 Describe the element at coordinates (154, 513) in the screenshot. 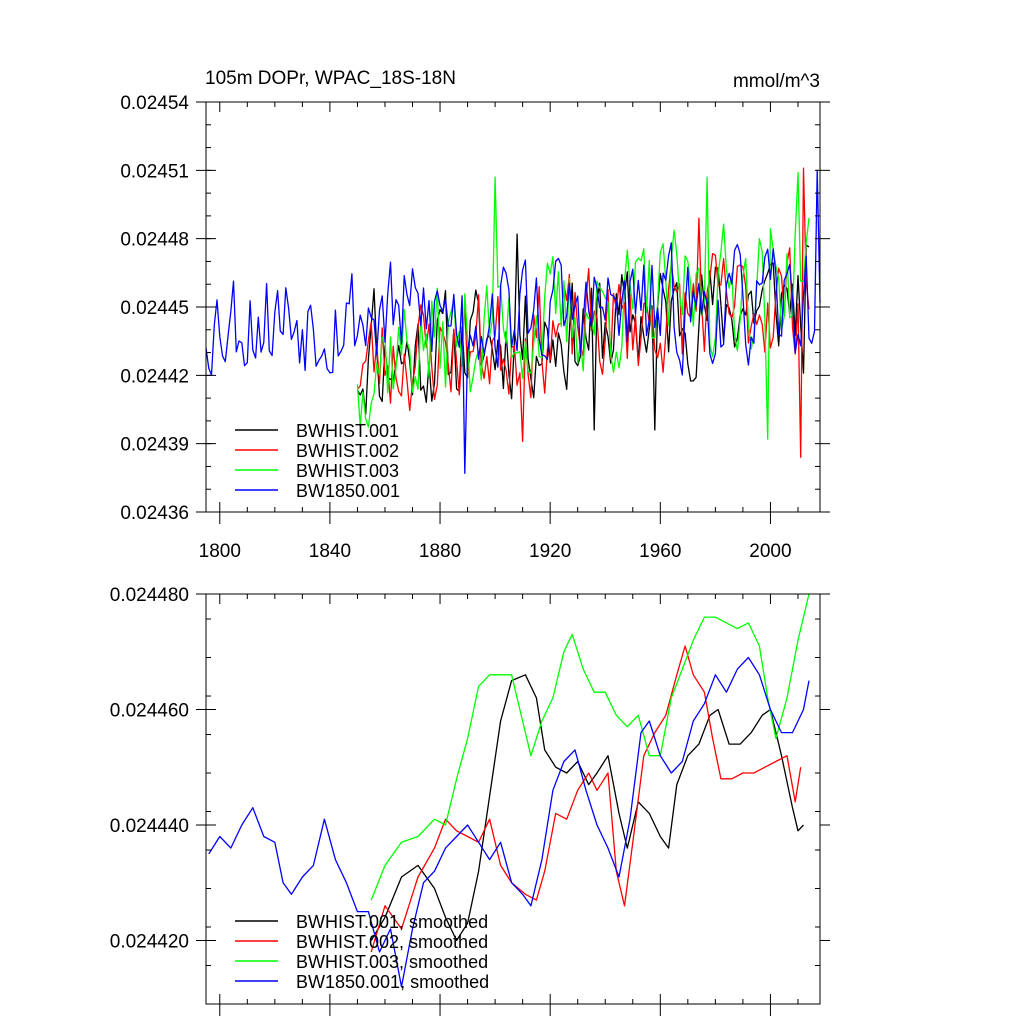

I see `top-ytick-label: 0.02436` at that location.